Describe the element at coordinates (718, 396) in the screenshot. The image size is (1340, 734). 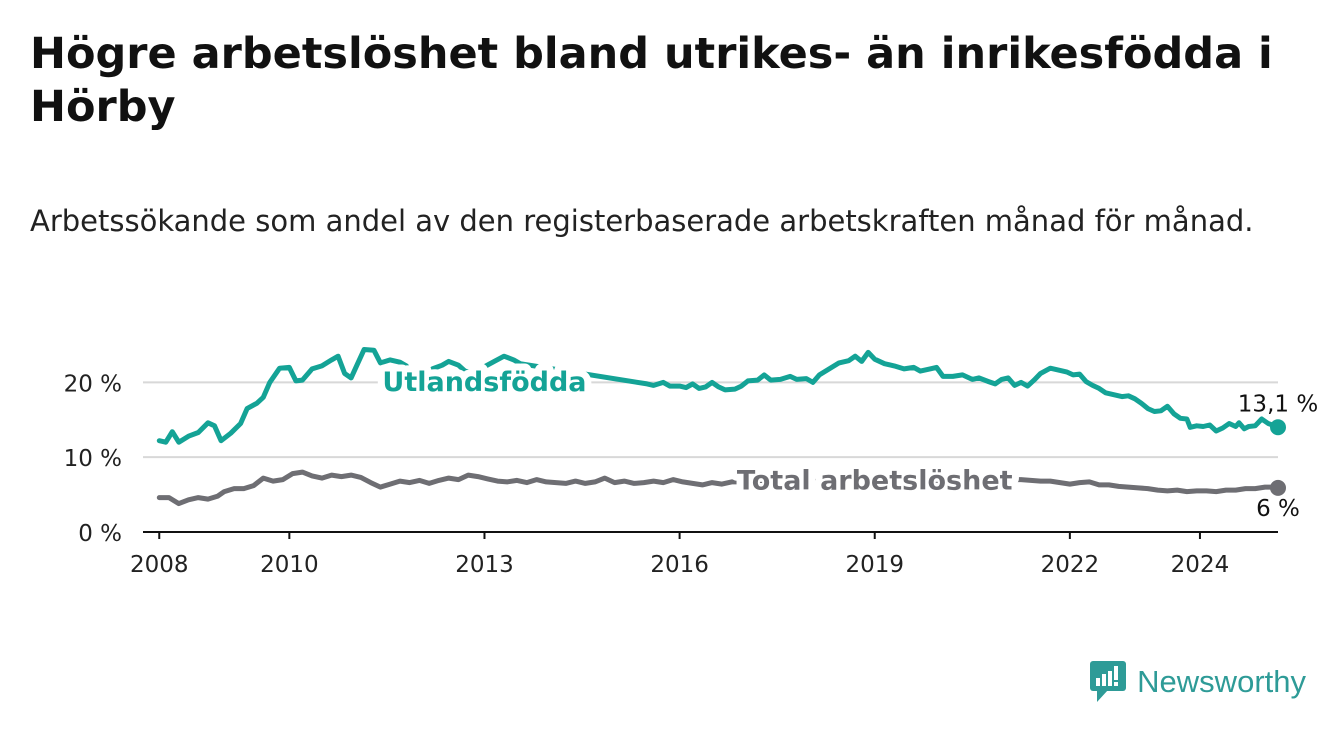
I see `series-line-utlandsfodda` at that location.